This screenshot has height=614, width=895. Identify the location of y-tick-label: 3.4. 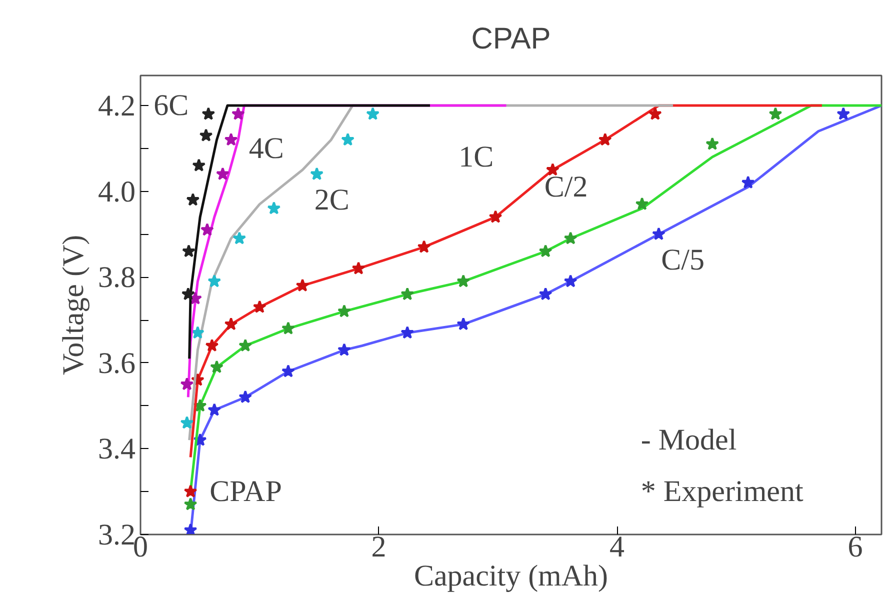
(117, 449).